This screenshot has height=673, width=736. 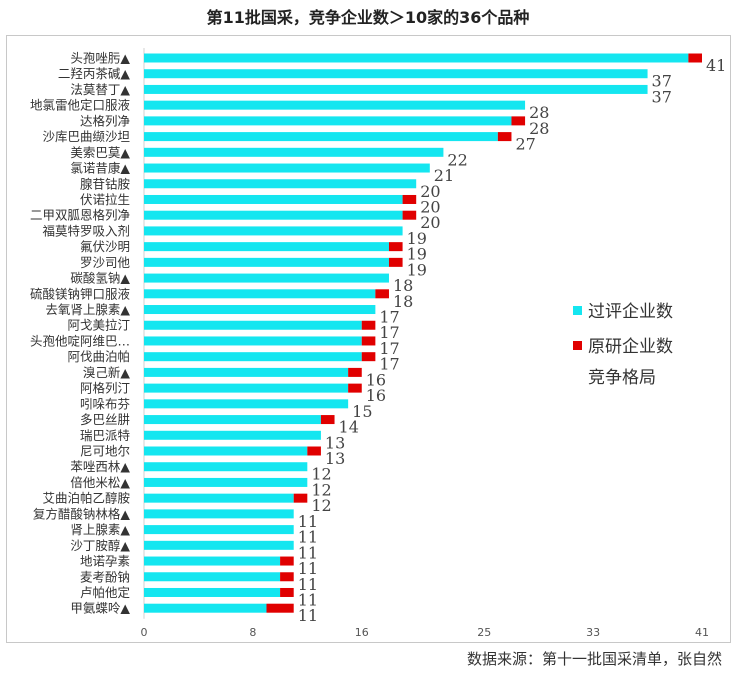 I want to click on value-label-14: 19, so click(x=417, y=269).